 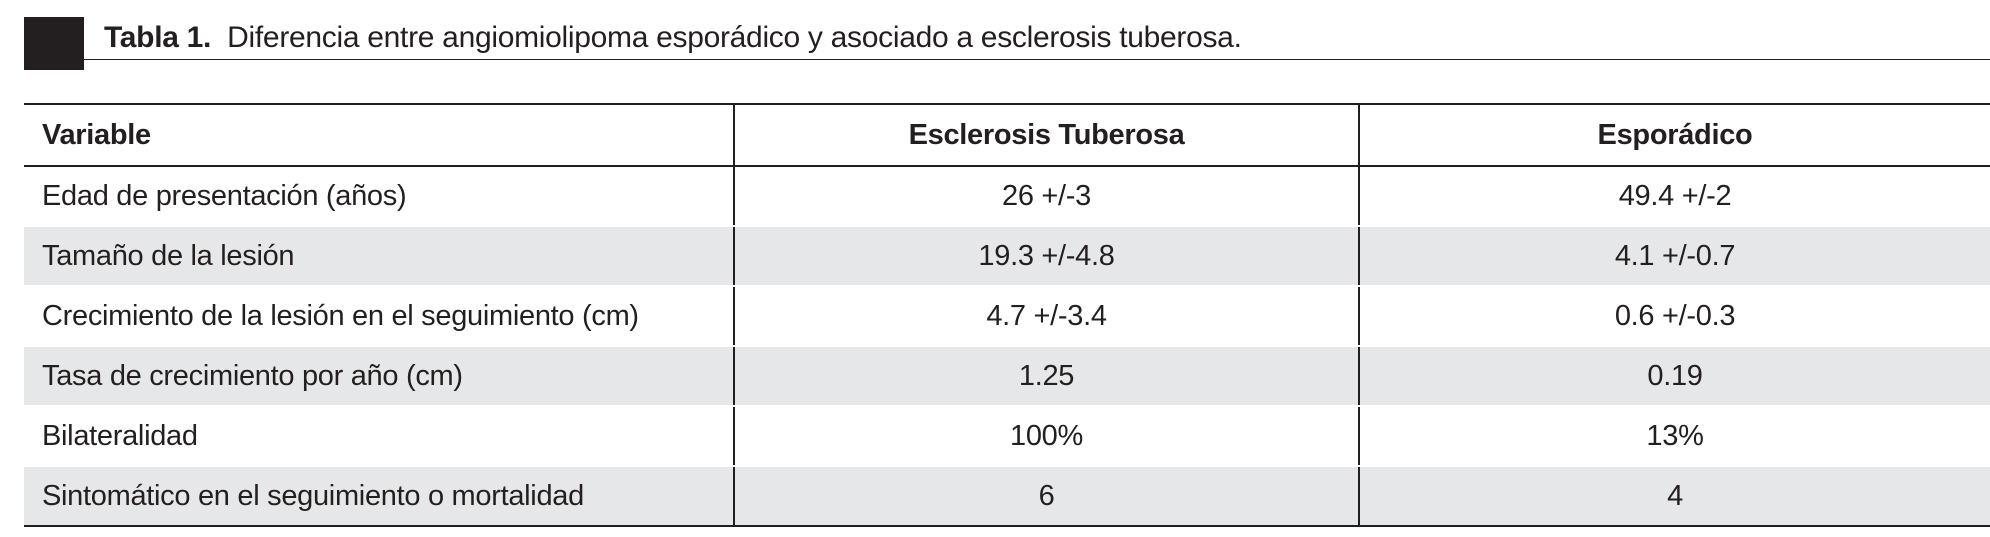 What do you see at coordinates (1674, 316) in the screenshot?
I see `row-esporadico-value: 0.6 +/-0.3` at bounding box center [1674, 316].